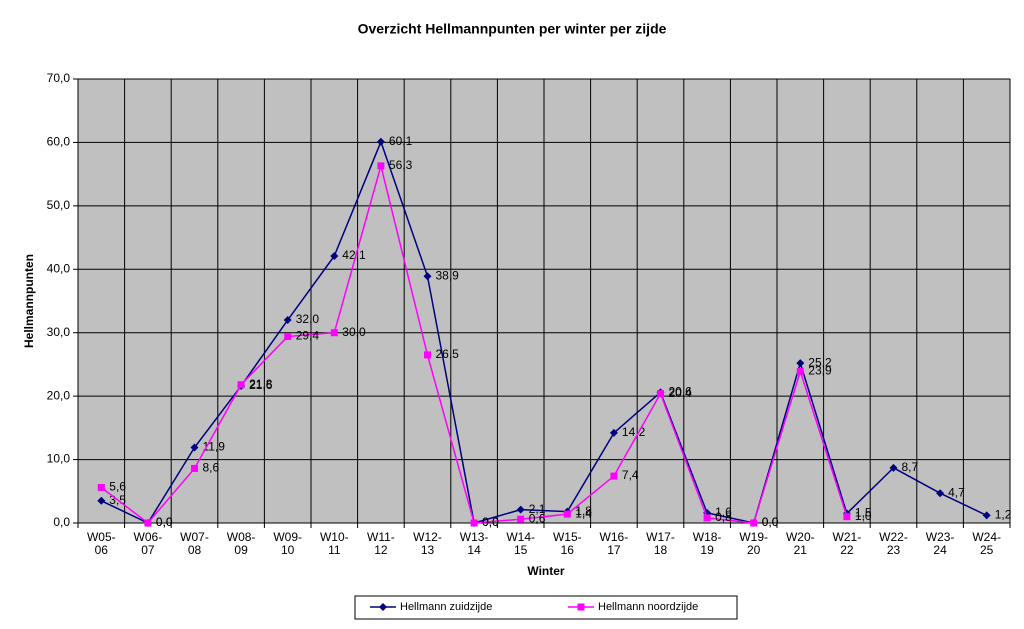 This screenshot has width=1024, height=629. Describe the element at coordinates (446, 607) in the screenshot. I see `legend-label: Hellmann zuidzijde` at that location.